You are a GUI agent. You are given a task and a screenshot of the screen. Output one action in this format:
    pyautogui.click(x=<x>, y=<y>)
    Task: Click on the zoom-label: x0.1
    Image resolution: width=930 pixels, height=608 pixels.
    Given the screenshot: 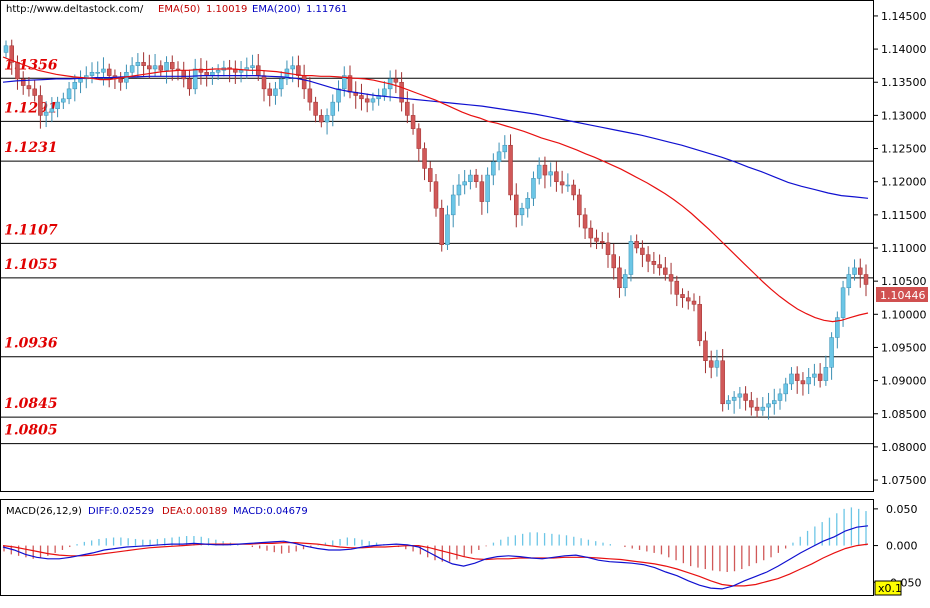 What is the action you would take?
    pyautogui.click(x=890, y=588)
    